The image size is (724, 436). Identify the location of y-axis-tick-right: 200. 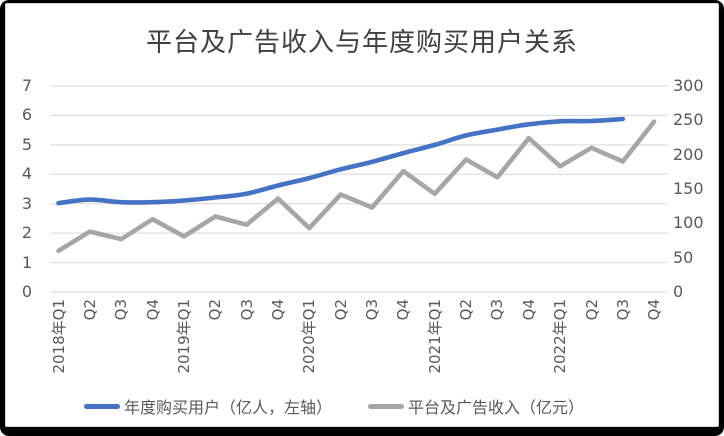
(688, 154).